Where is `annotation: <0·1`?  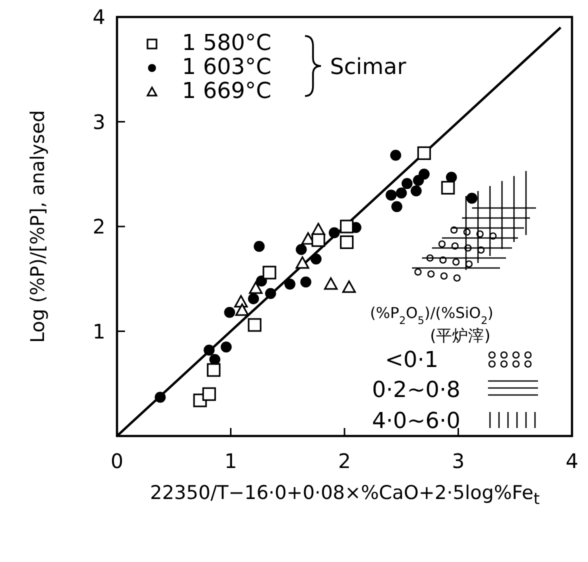 annotation: <0·1 is located at coordinates (411, 360).